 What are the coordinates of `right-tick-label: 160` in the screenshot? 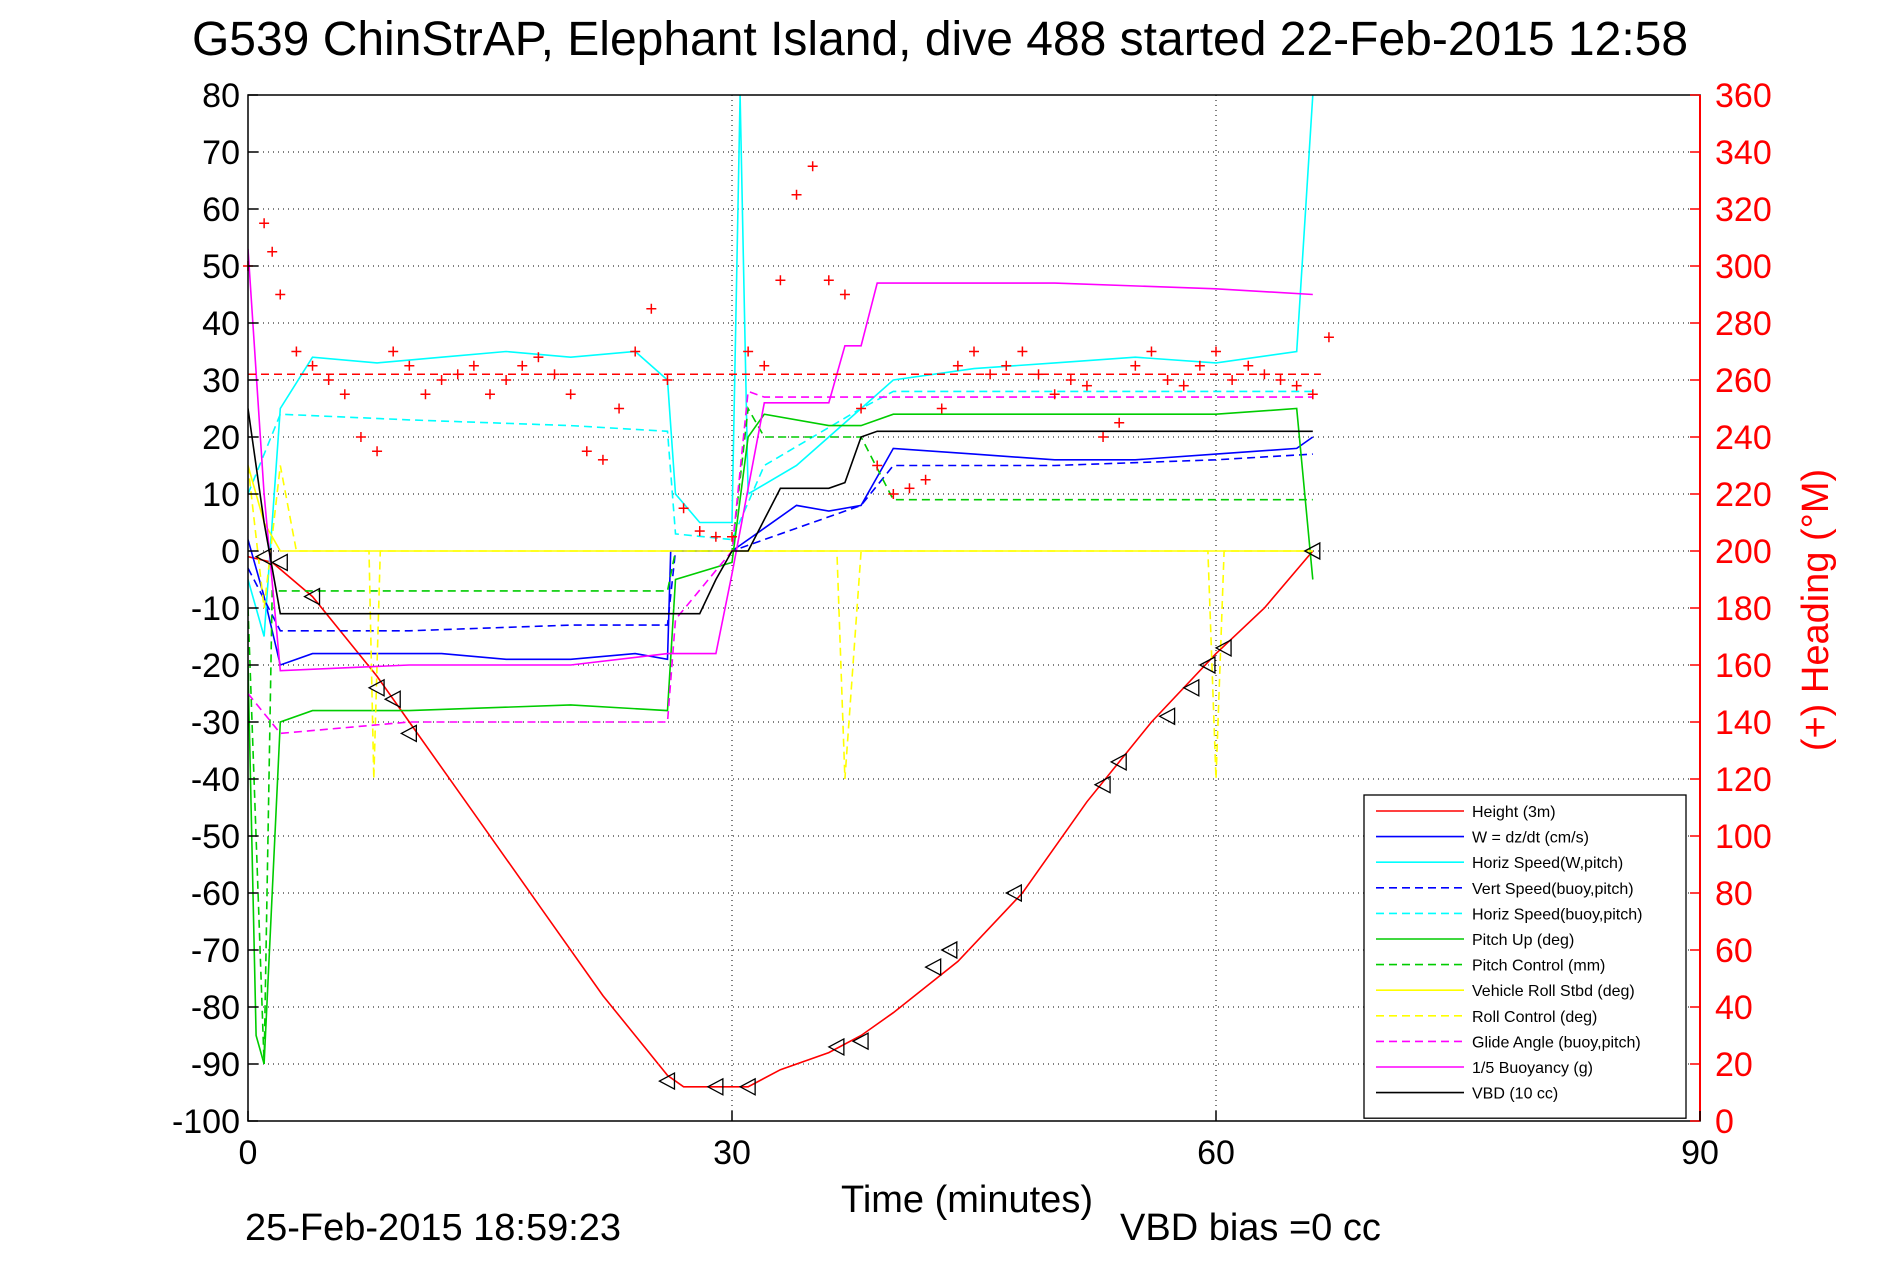 It's located at (1743, 666).